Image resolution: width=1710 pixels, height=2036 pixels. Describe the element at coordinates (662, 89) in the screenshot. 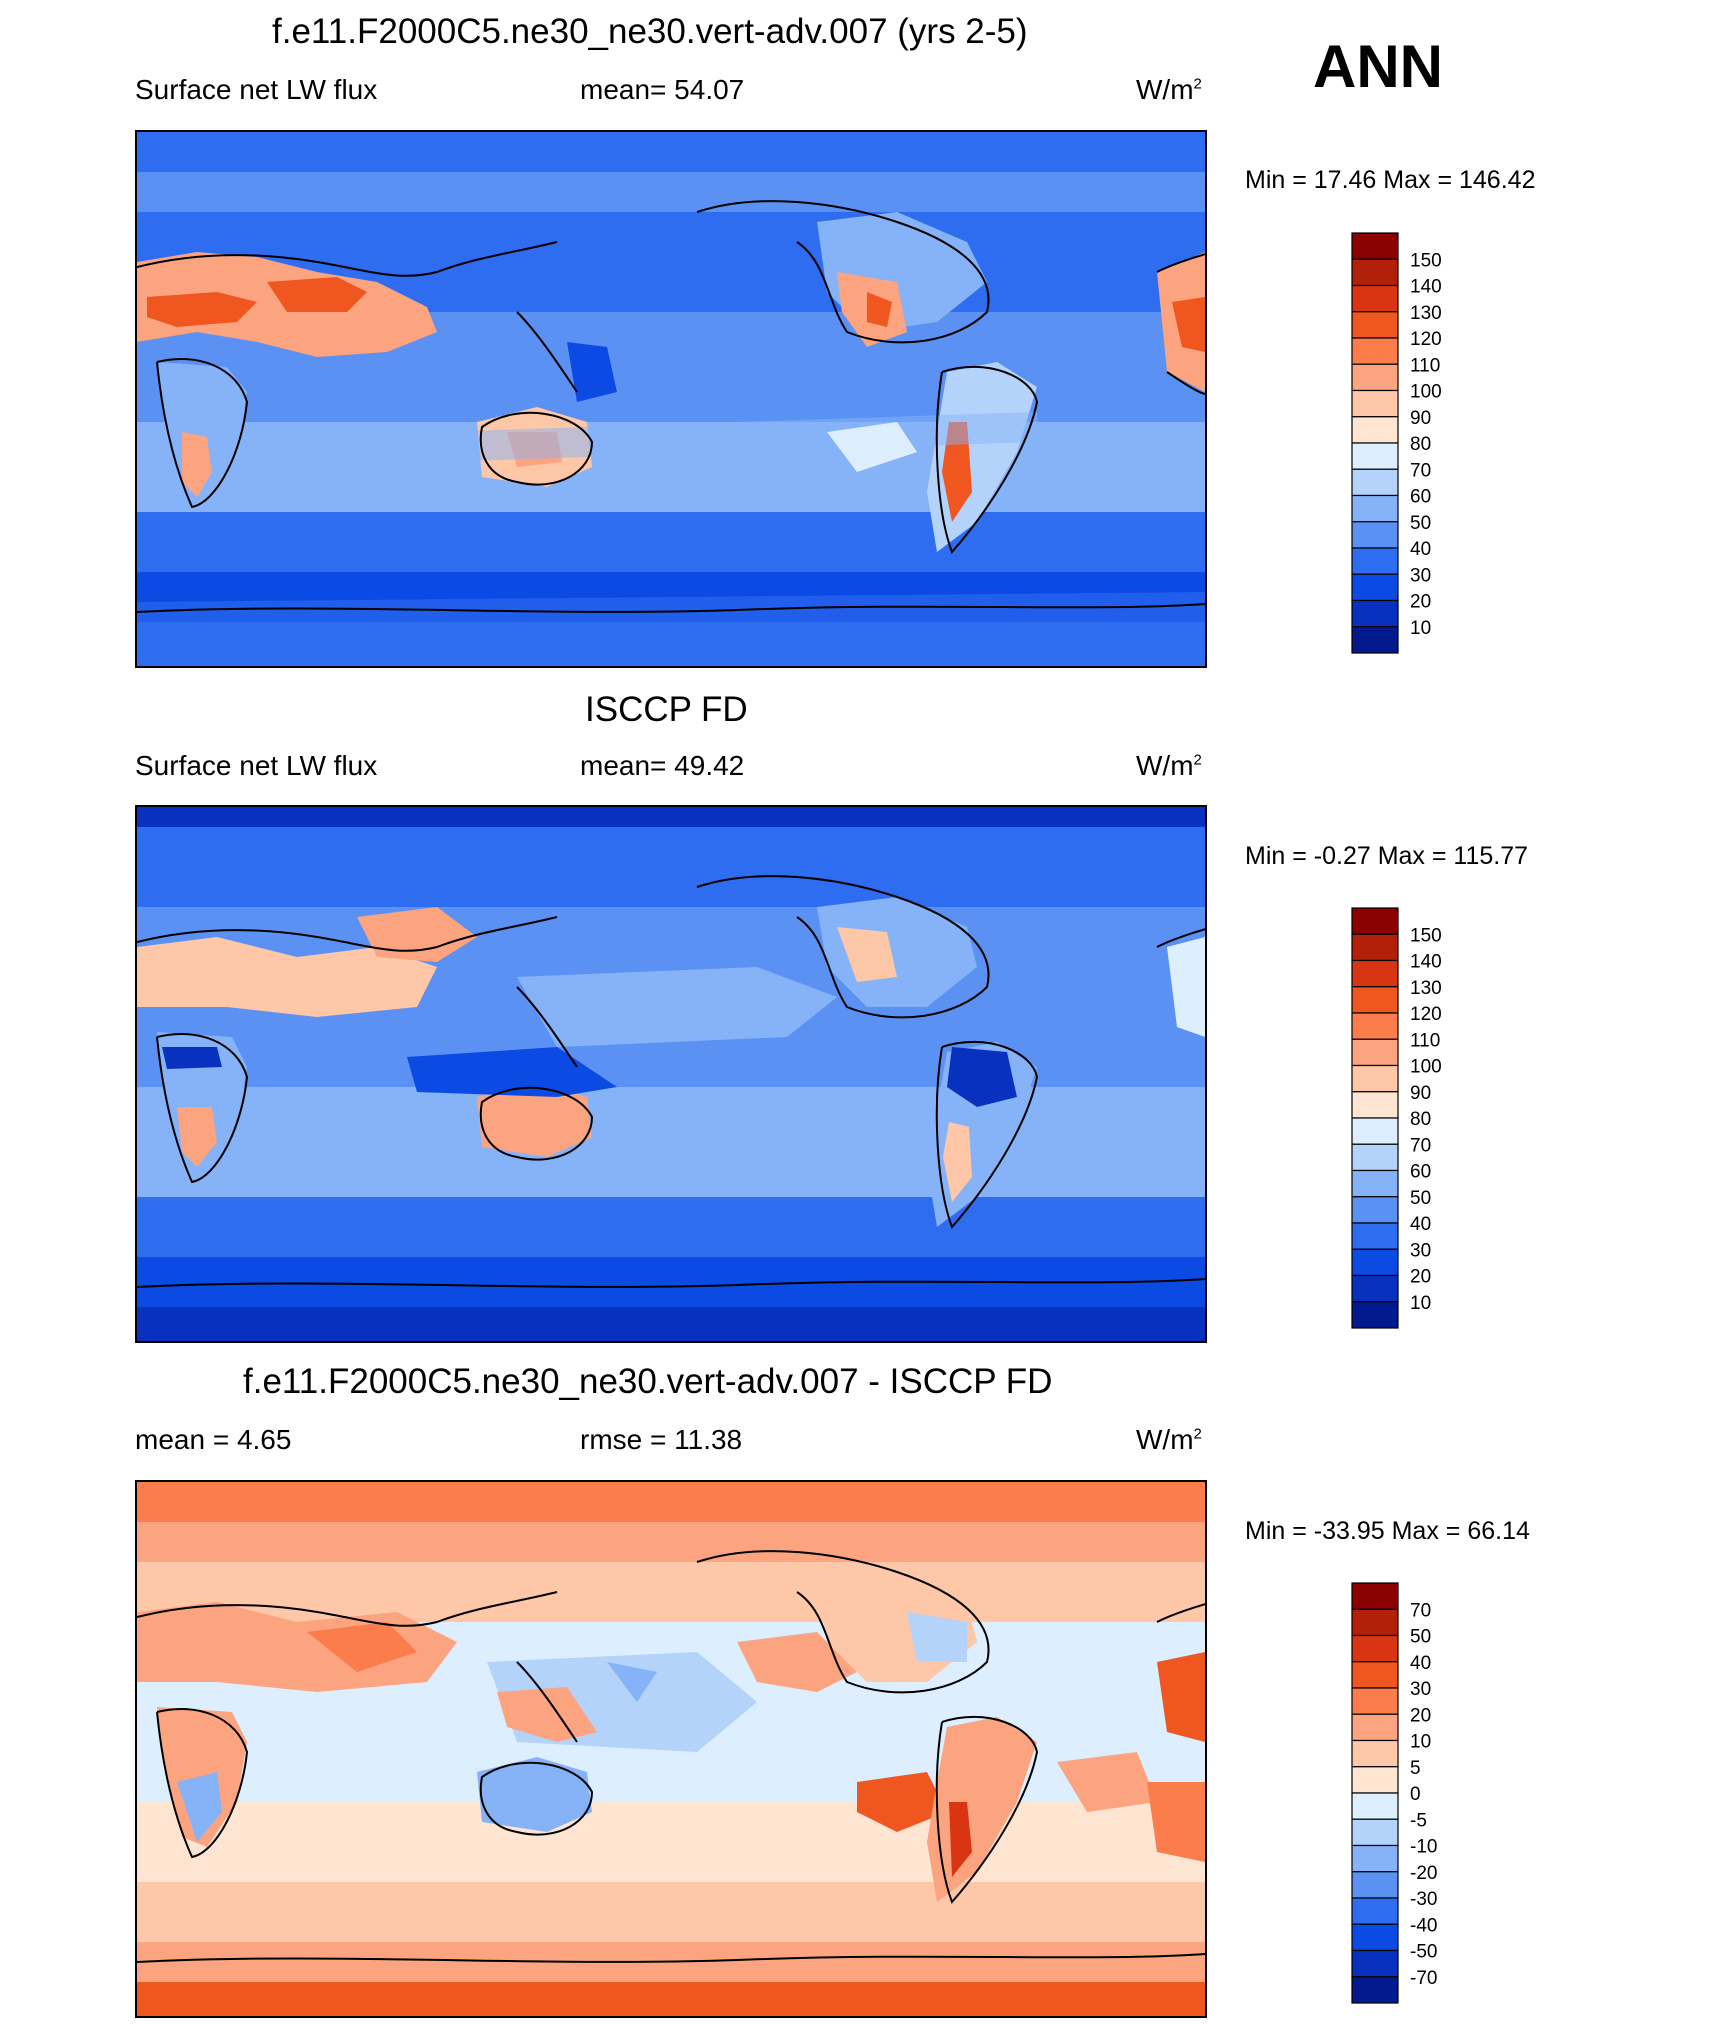

I see `panel-1-mean-label: mean= 54.07` at that location.